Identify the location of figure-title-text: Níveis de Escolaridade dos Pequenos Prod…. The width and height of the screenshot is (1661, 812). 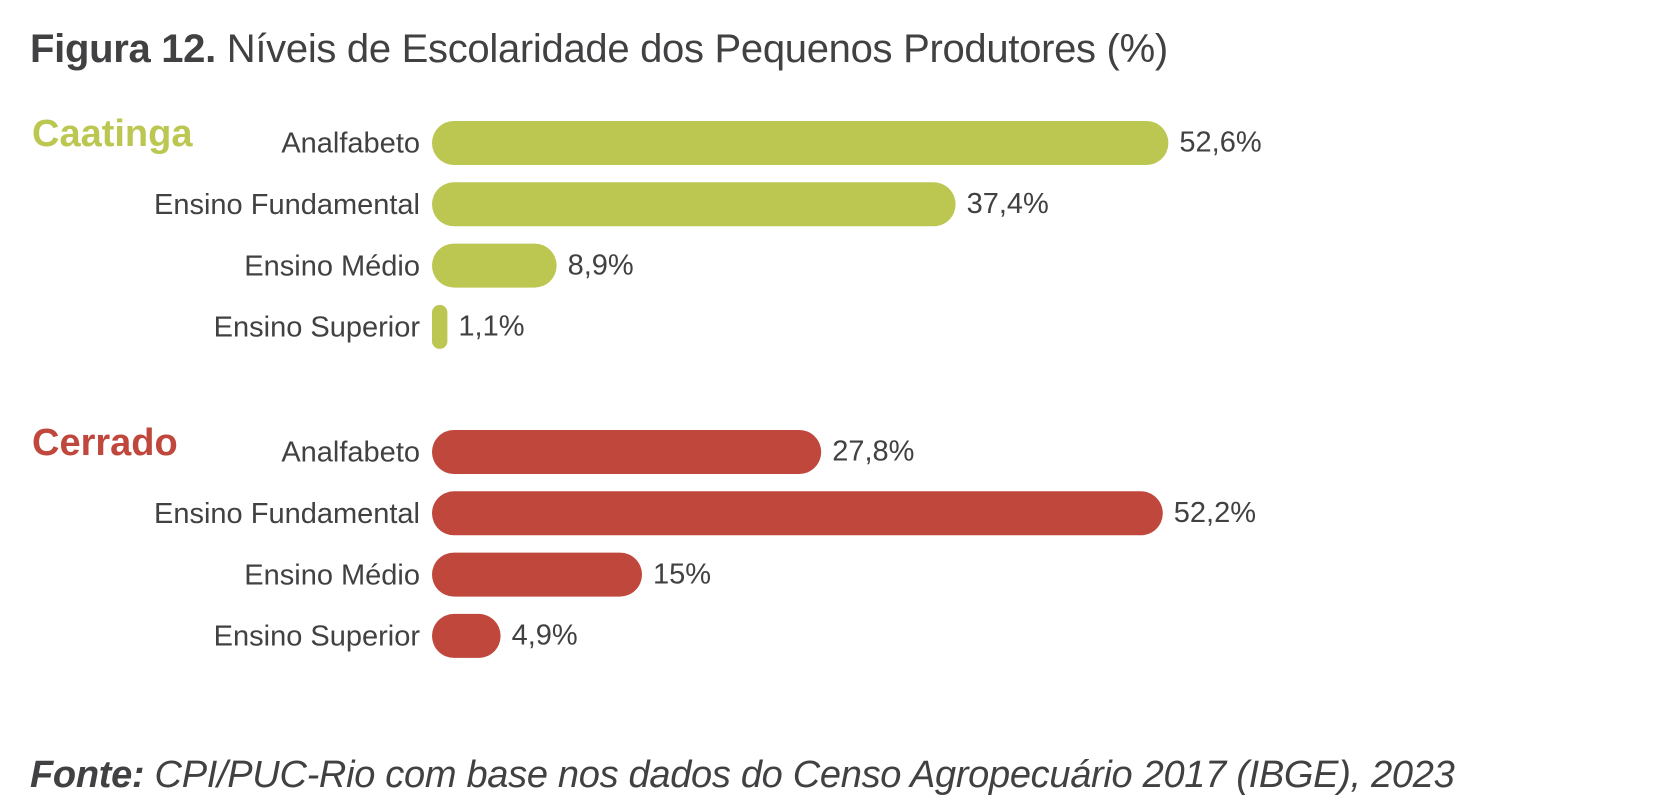
(697, 49).